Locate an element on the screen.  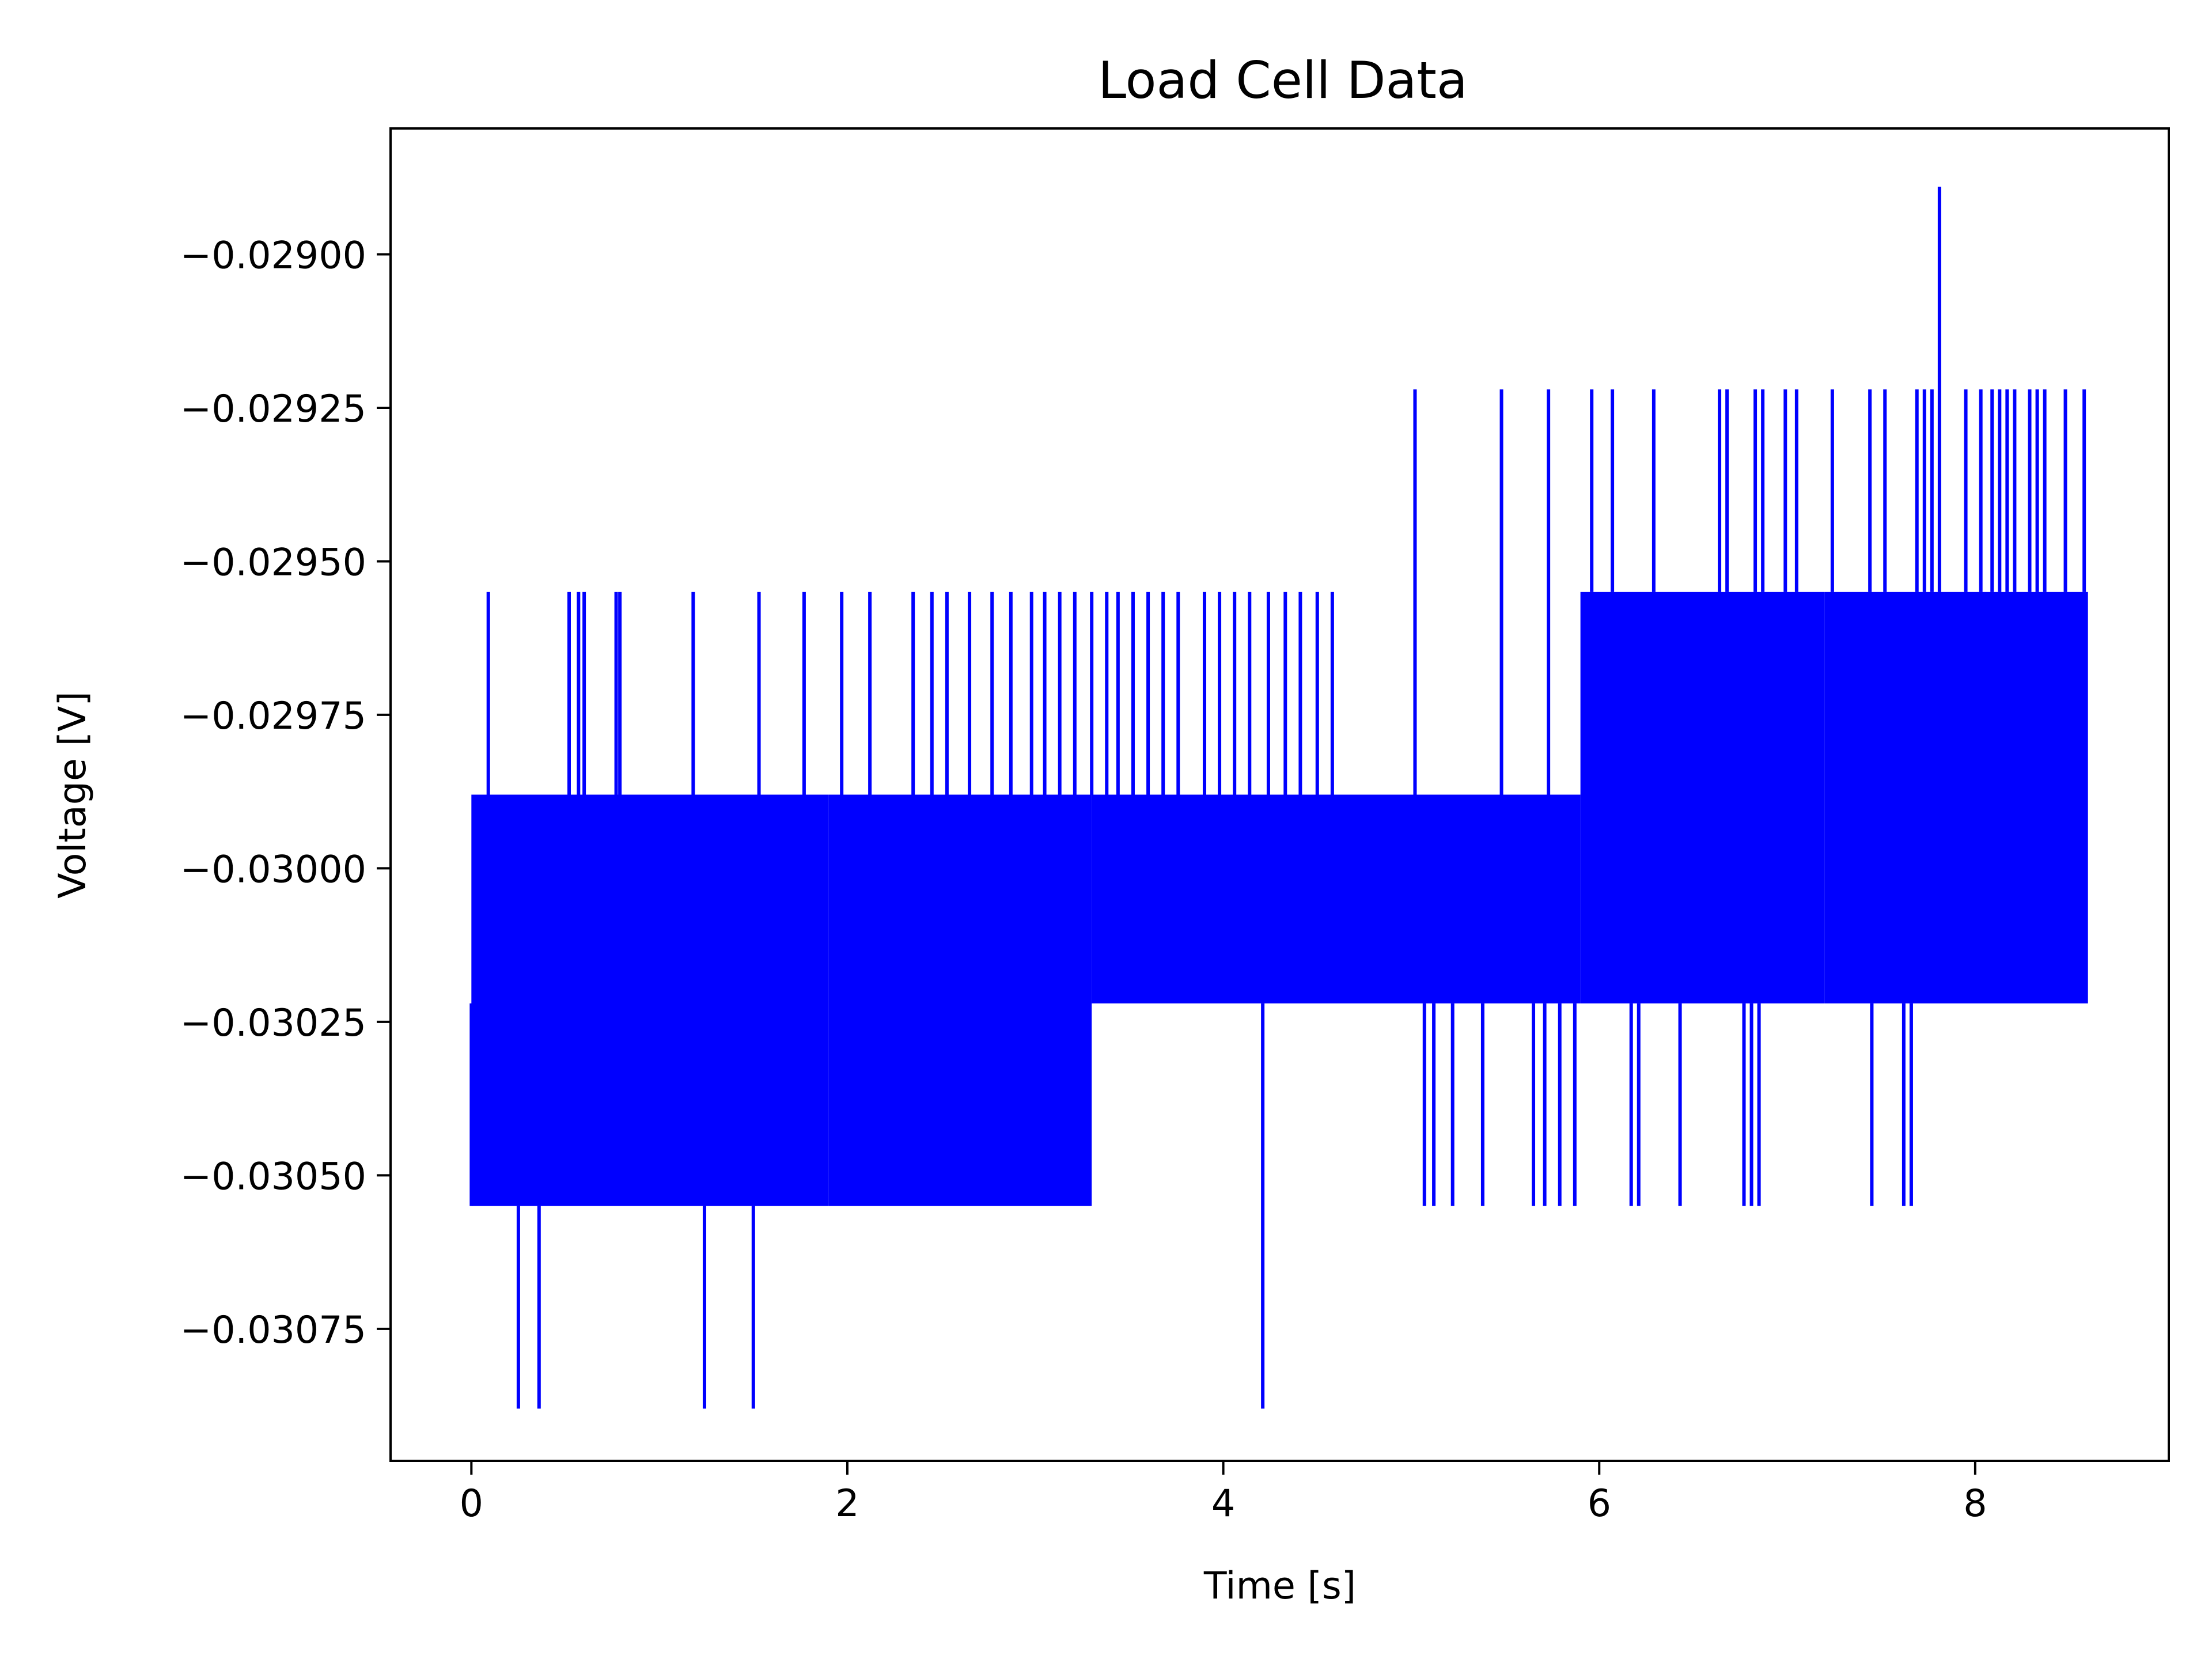
x-axis: 0 2 4 6 8 is located at coordinates (1223, 1493).